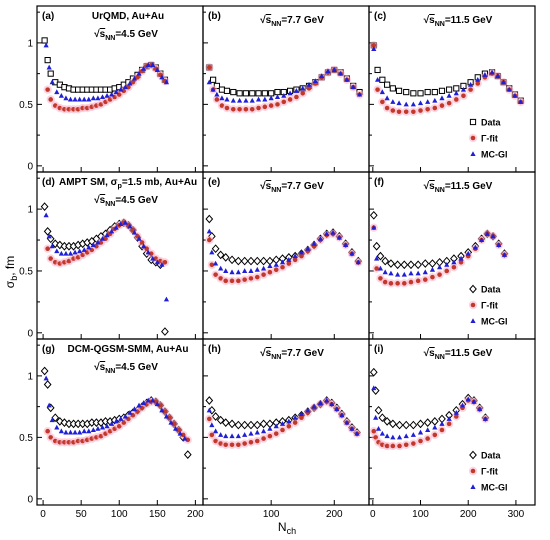 The width and height of the screenshot is (550, 540). What do you see at coordinates (458, 187) in the screenshot?
I see `panel-energy: √sNN=11.5 GeV` at bounding box center [458, 187].